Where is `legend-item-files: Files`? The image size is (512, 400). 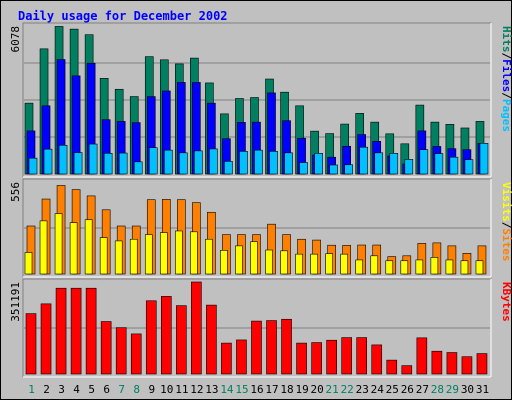 legend-item-files: Files is located at coordinates (506, 75).